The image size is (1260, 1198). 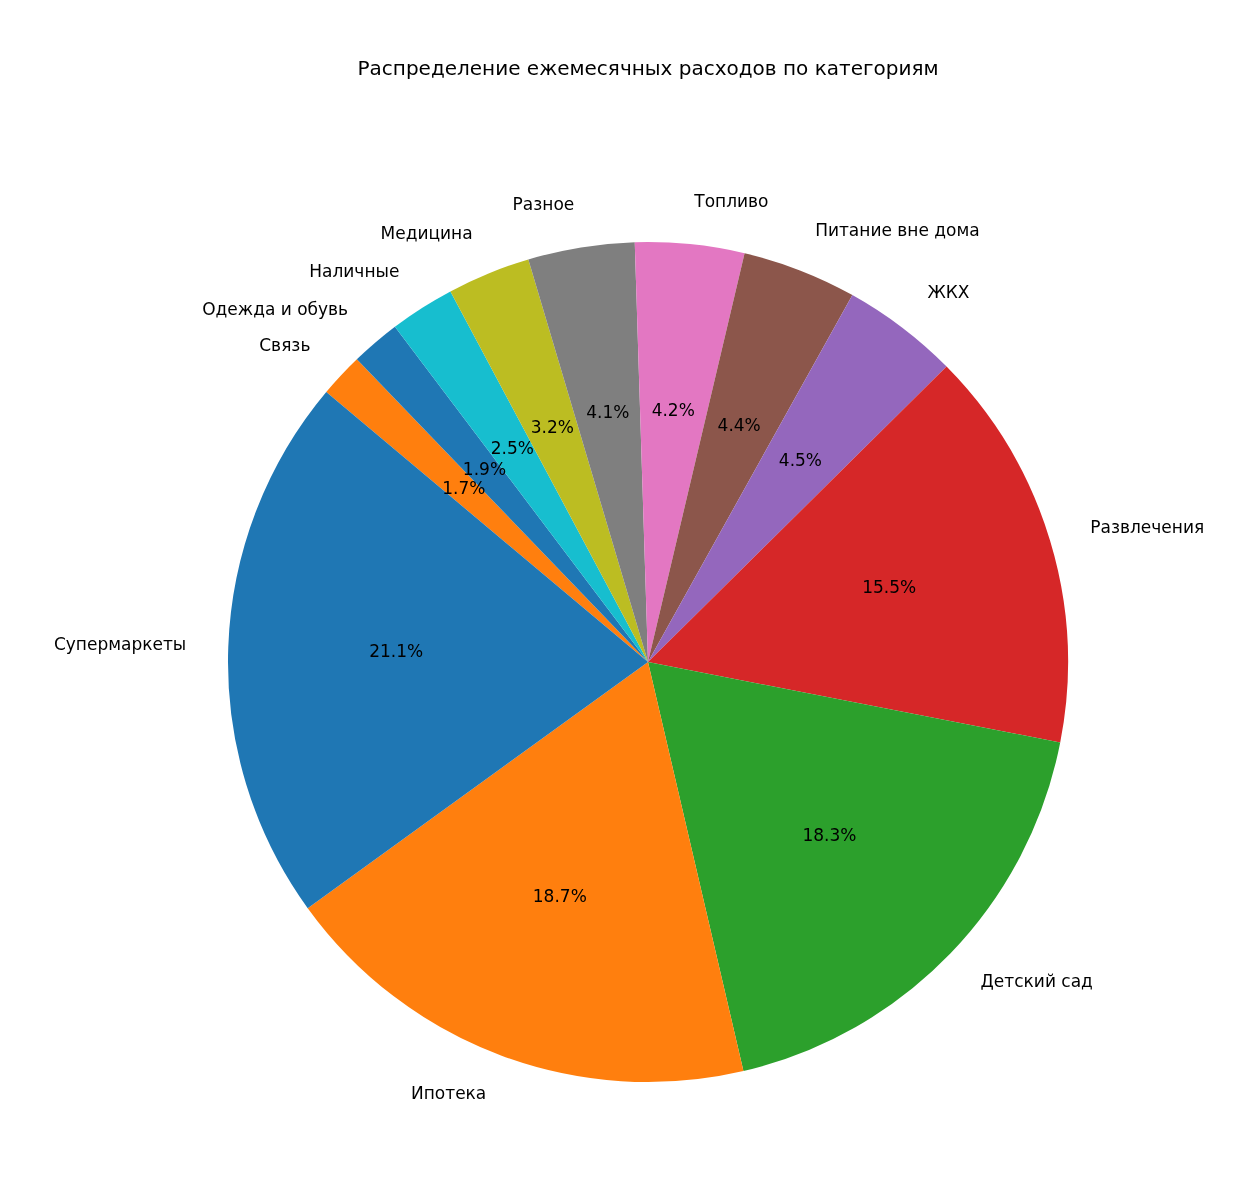 What do you see at coordinates (648, 68) in the screenshot?
I see `chart-title: Распределение ежемесячных расходов по категориям` at bounding box center [648, 68].